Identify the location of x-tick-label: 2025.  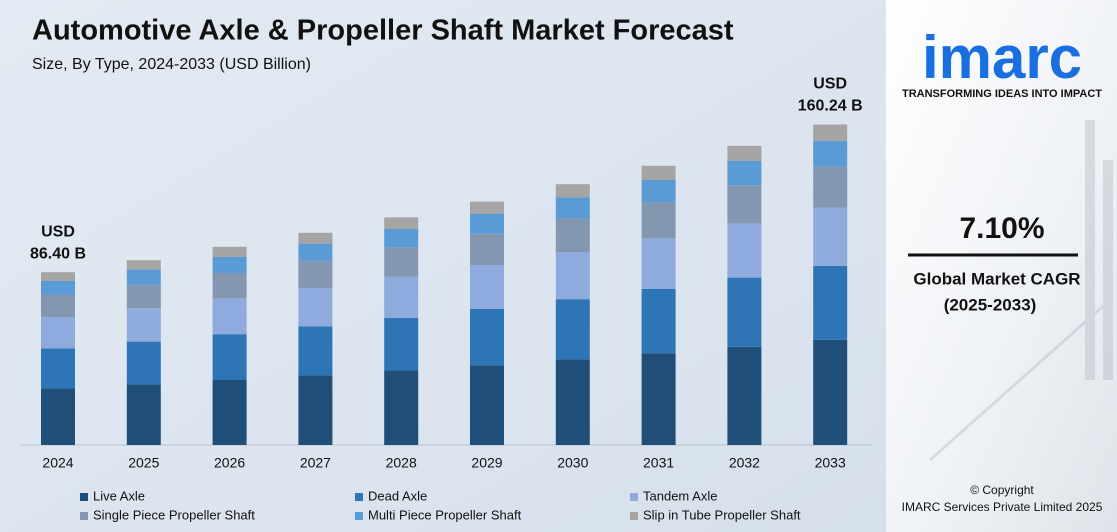
(143, 463).